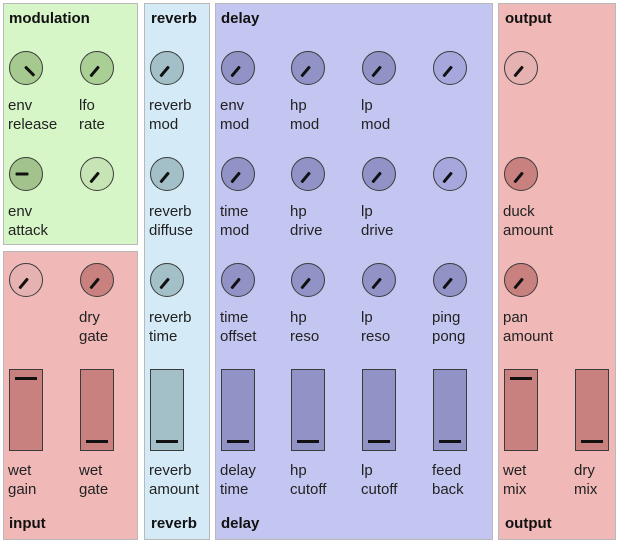  What do you see at coordinates (238, 174) in the screenshot?
I see `time-mod-knob` at bounding box center [238, 174].